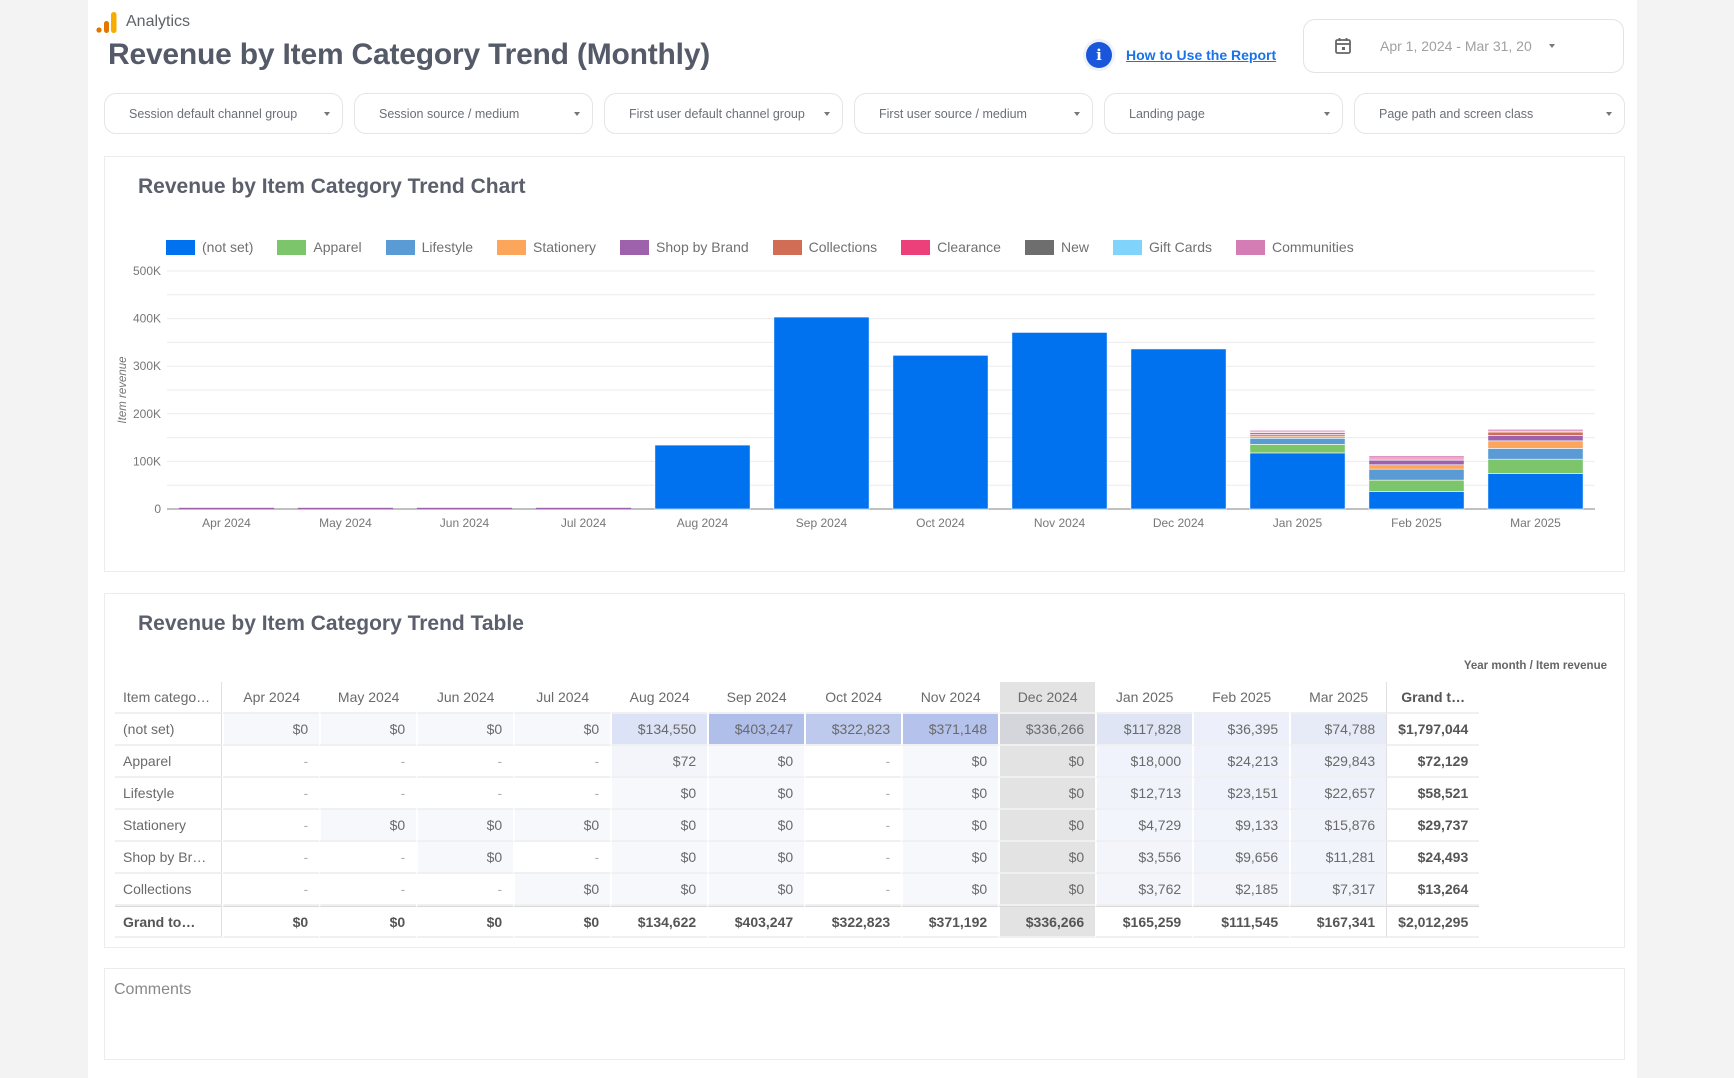 The width and height of the screenshot is (1734, 1078). What do you see at coordinates (1047, 698) in the screenshot?
I see `column-header: Dec 2024` at bounding box center [1047, 698].